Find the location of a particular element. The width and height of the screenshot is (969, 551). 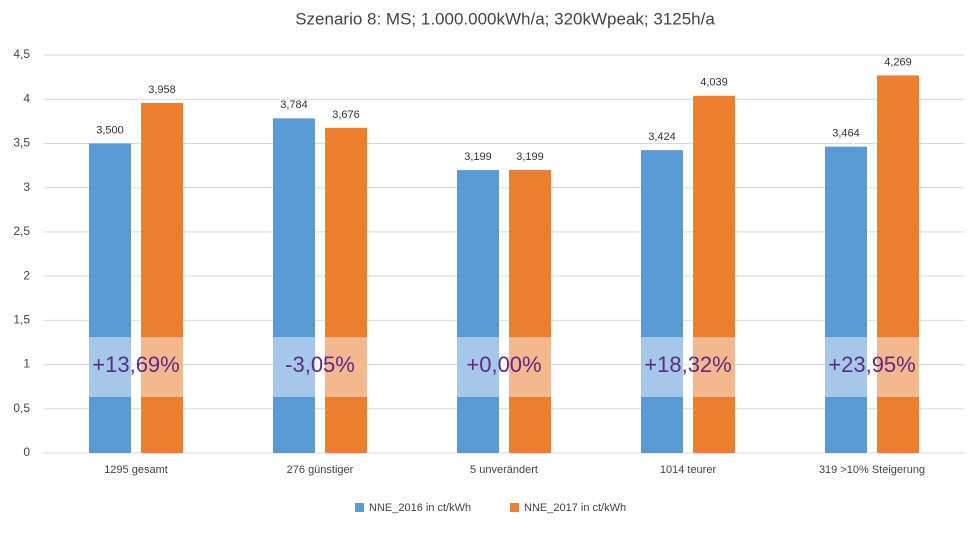

x-tick-label: 1014 teurer is located at coordinates (688, 470).